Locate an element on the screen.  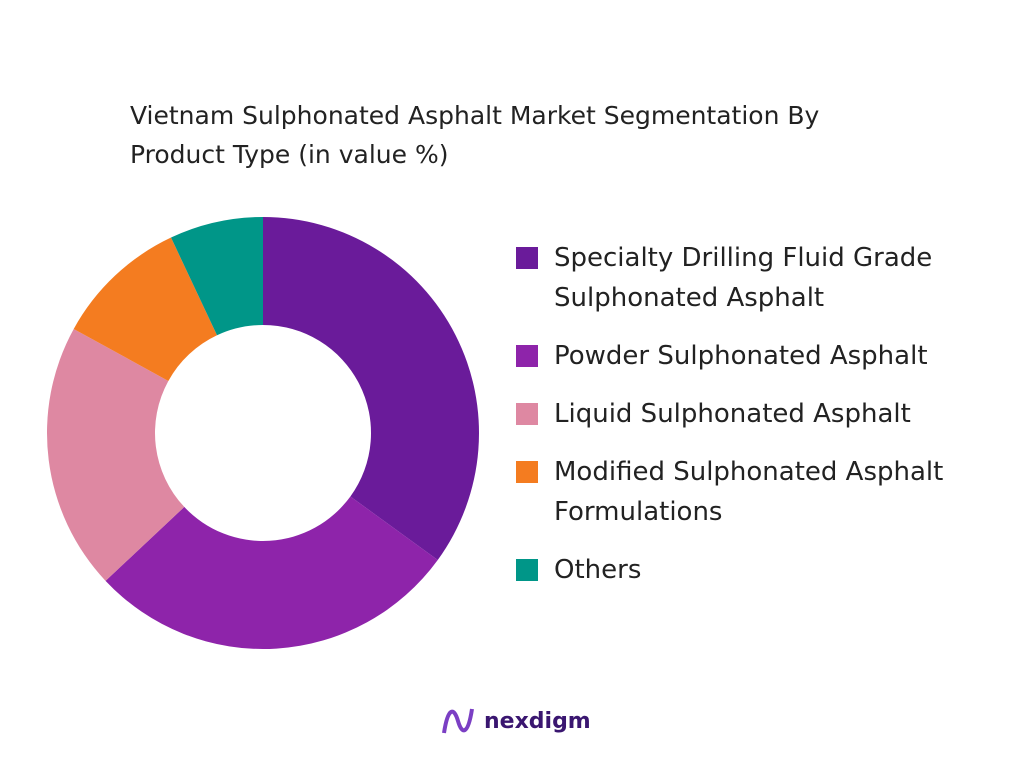
legend-label: Others is located at coordinates (598, 570).